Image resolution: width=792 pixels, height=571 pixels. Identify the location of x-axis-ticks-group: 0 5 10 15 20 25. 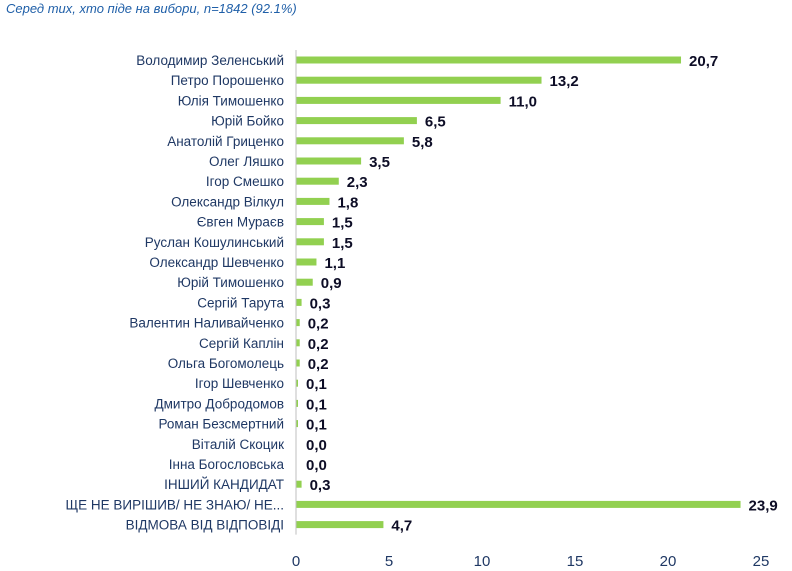
(531, 561).